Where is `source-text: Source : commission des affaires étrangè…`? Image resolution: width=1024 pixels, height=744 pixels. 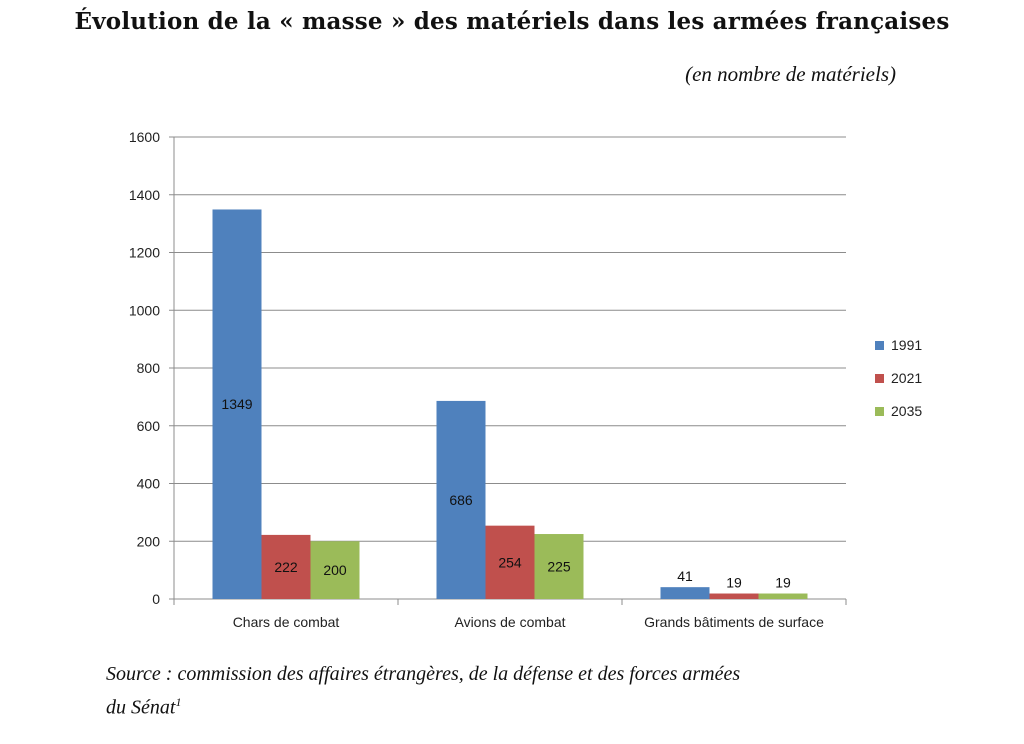
source-text: Source : commission des affaires étrangè… is located at coordinates (423, 674).